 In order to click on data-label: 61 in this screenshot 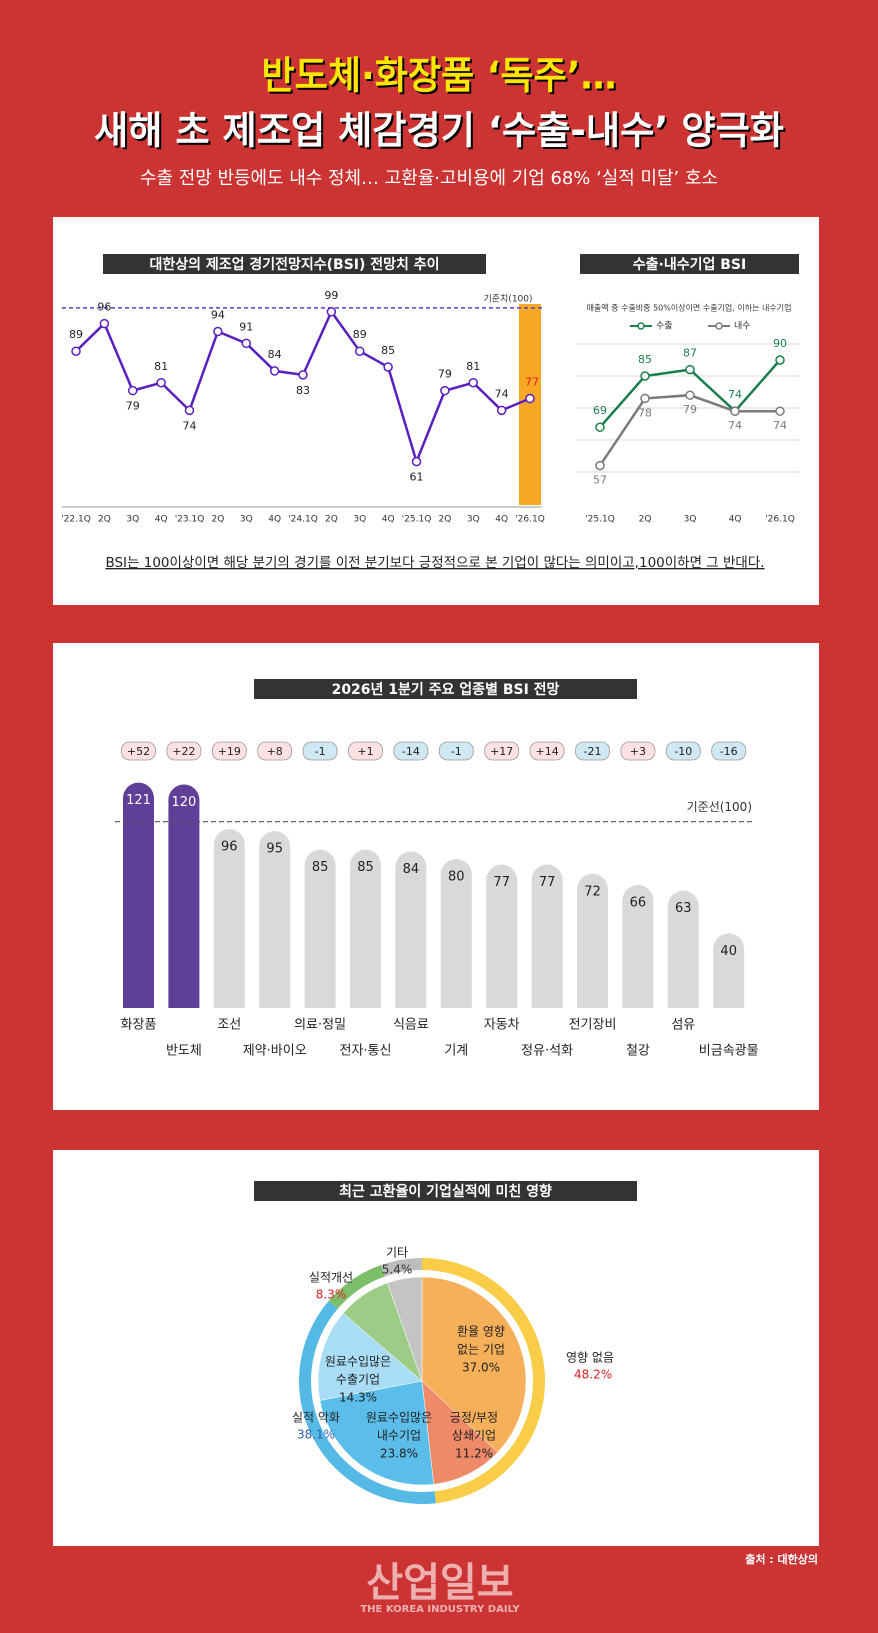, I will do `click(417, 477)`.